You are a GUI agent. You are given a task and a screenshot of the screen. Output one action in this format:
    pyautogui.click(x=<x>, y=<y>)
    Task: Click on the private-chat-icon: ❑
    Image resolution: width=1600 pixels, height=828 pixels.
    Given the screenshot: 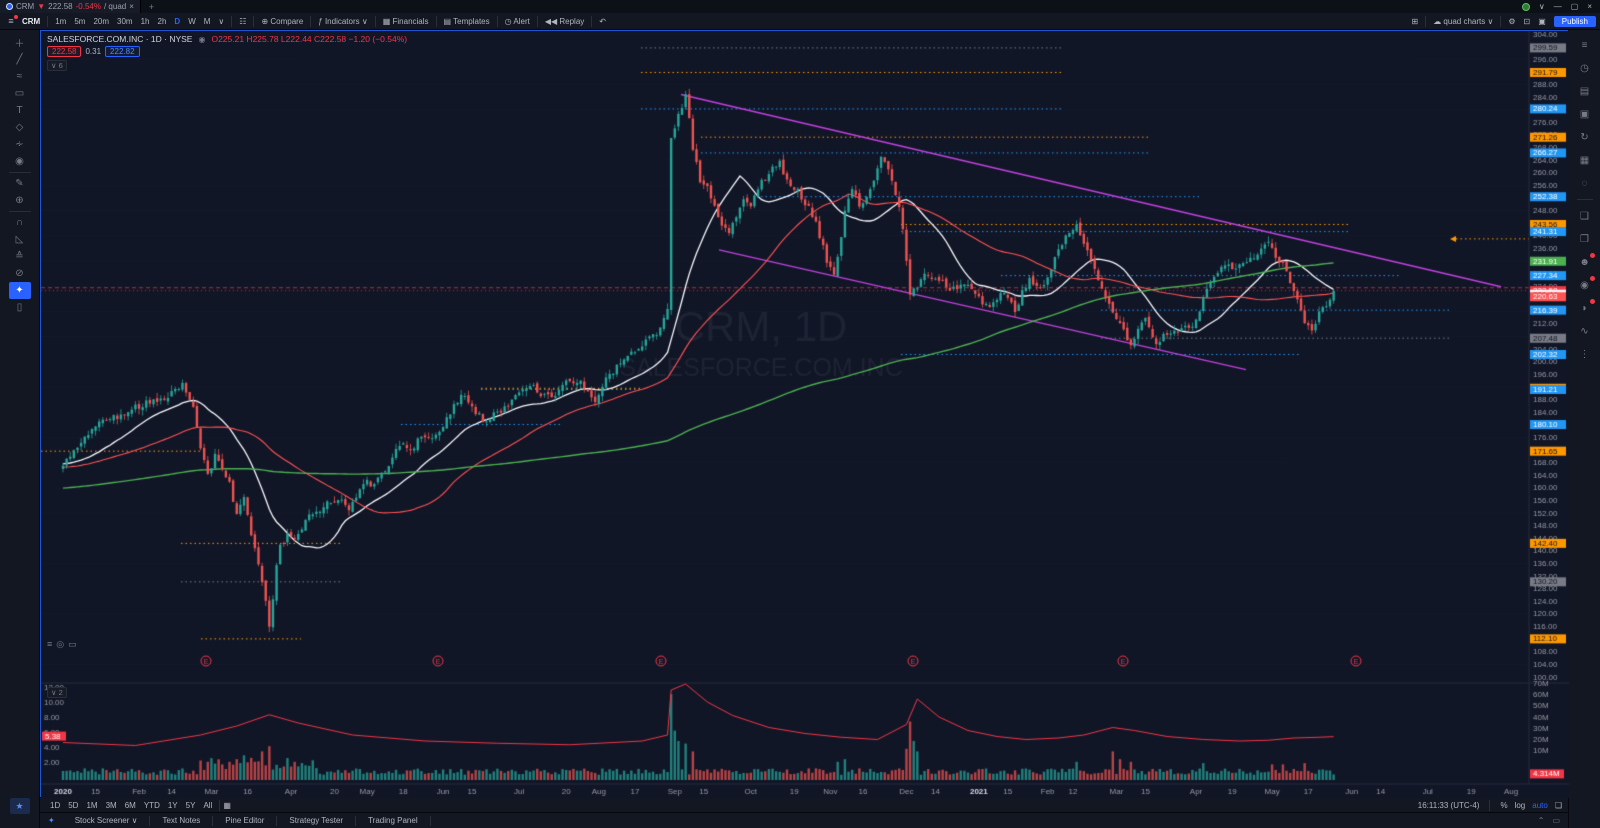 What is the action you would take?
    pyautogui.click(x=1584, y=216)
    